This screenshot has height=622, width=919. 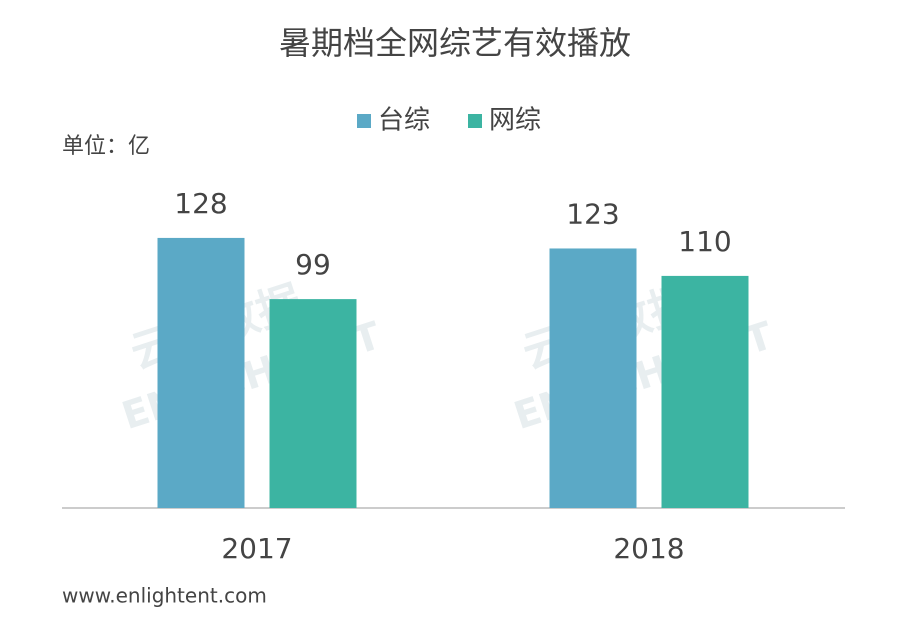 I want to click on value-label: 123, so click(x=592, y=213).